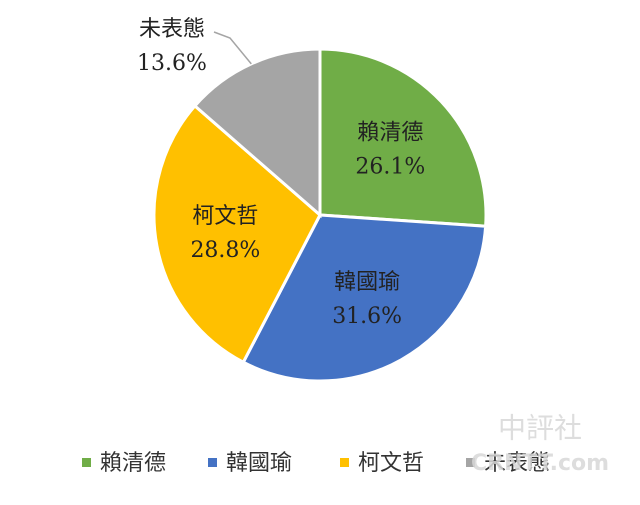 The height and width of the screenshot is (505, 640). I want to click on slice-value: 13.6%, so click(172, 63).